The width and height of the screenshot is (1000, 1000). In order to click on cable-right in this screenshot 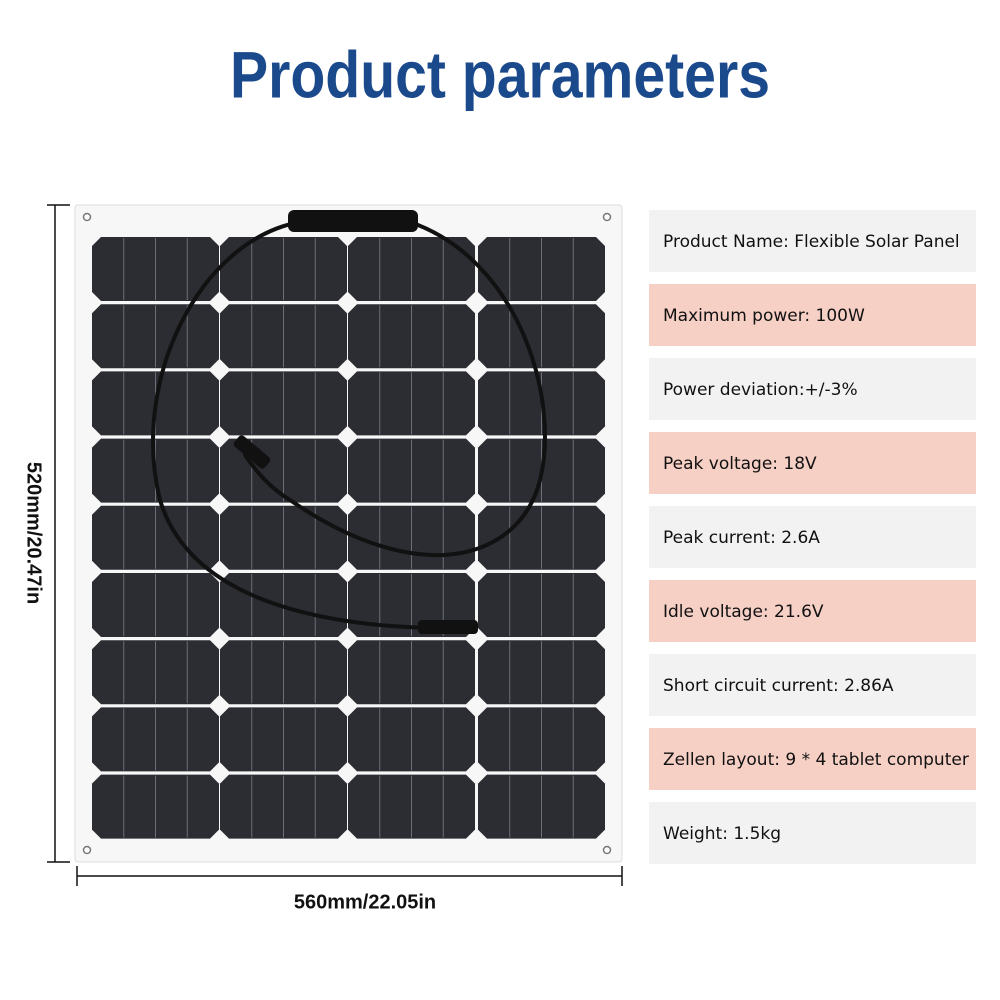, I will do `click(395, 389)`.